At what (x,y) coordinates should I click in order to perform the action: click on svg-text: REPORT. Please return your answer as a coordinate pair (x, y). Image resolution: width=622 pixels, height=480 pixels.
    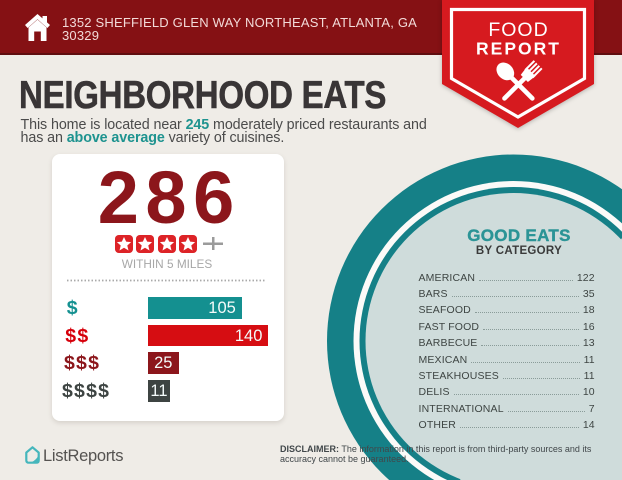
    Looking at the image, I should click on (518, 49).